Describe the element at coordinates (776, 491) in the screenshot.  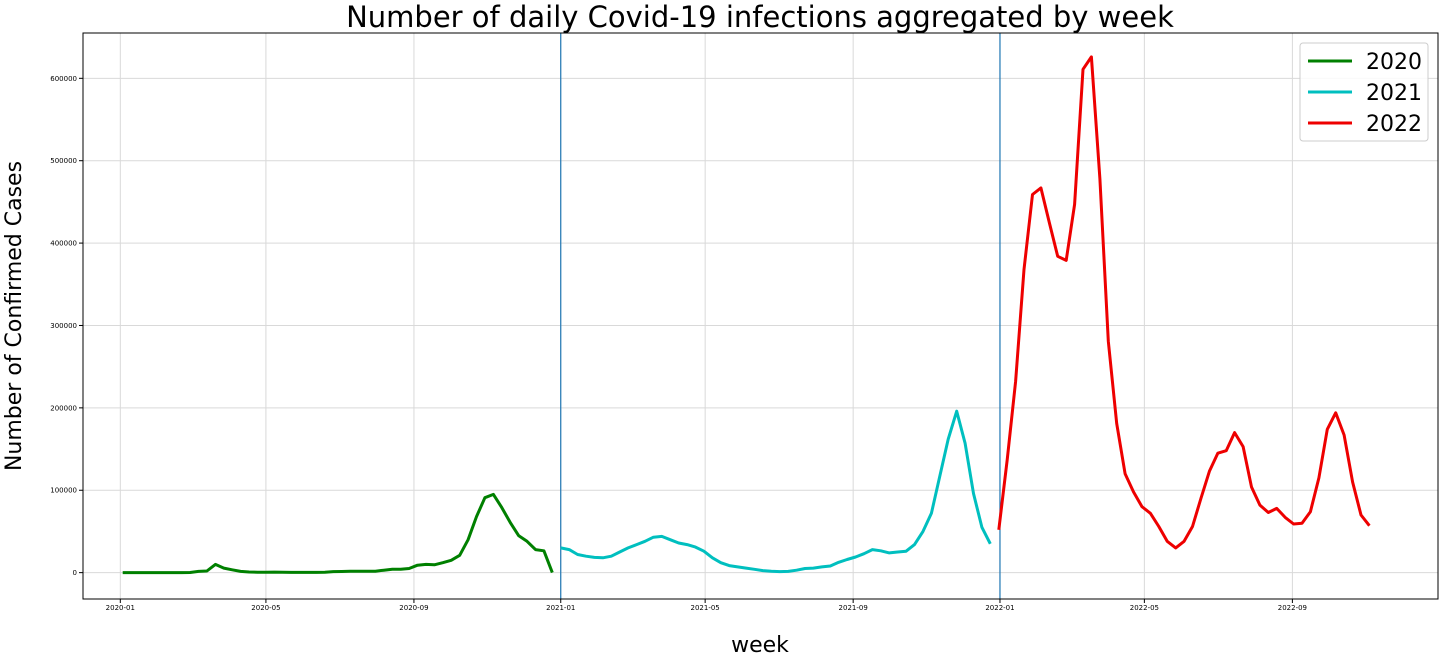
I see `series-line-2021` at that location.